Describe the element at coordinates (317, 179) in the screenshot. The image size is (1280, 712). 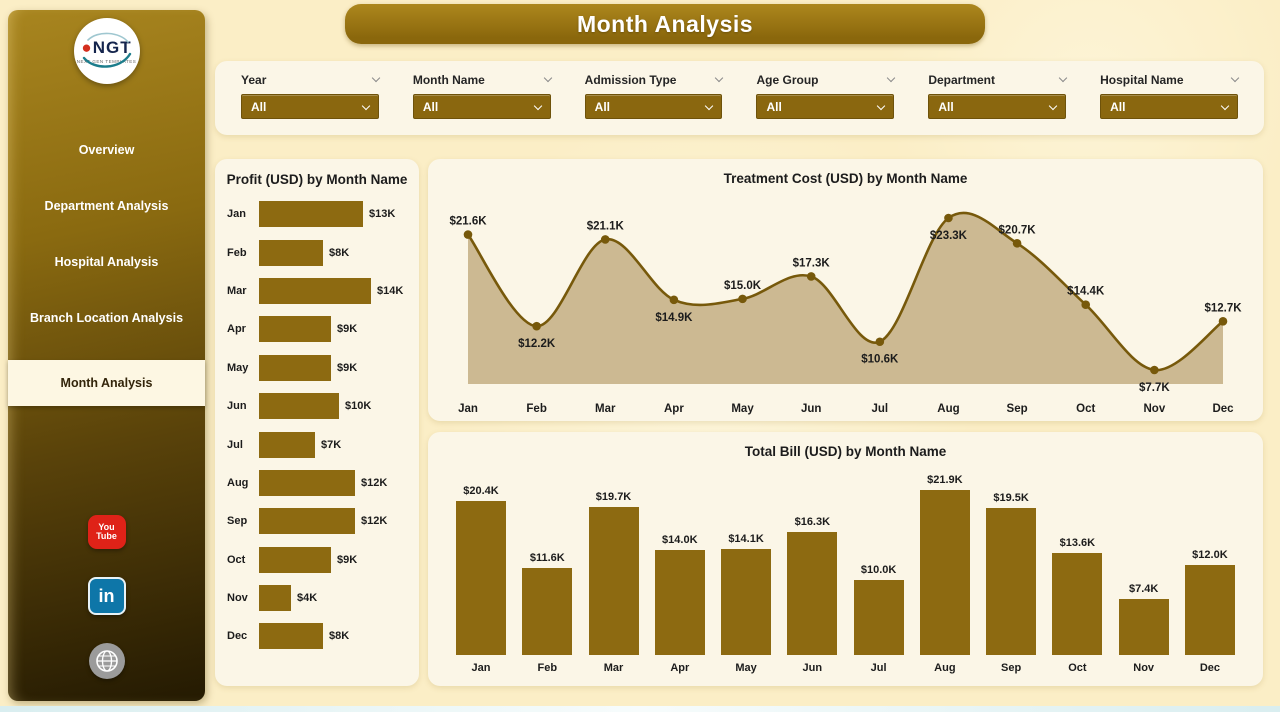
I see `profit-chart-title: Profit (USD) by Month Name` at that location.